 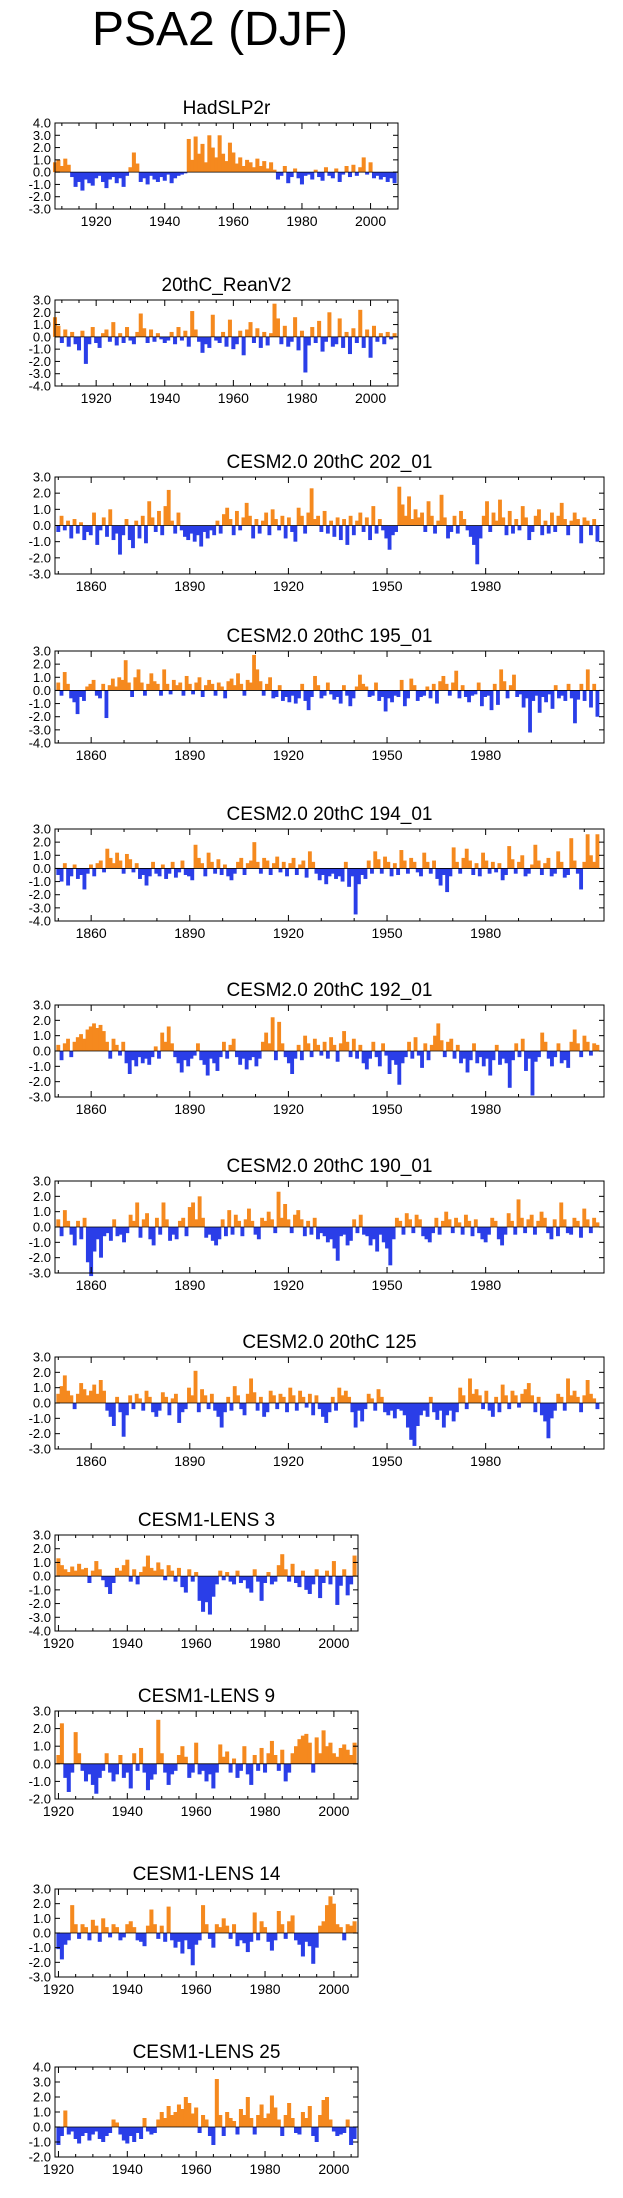 What do you see at coordinates (330, 462) in the screenshot?
I see `chart-title: CESM2.0 20thC 202_01` at bounding box center [330, 462].